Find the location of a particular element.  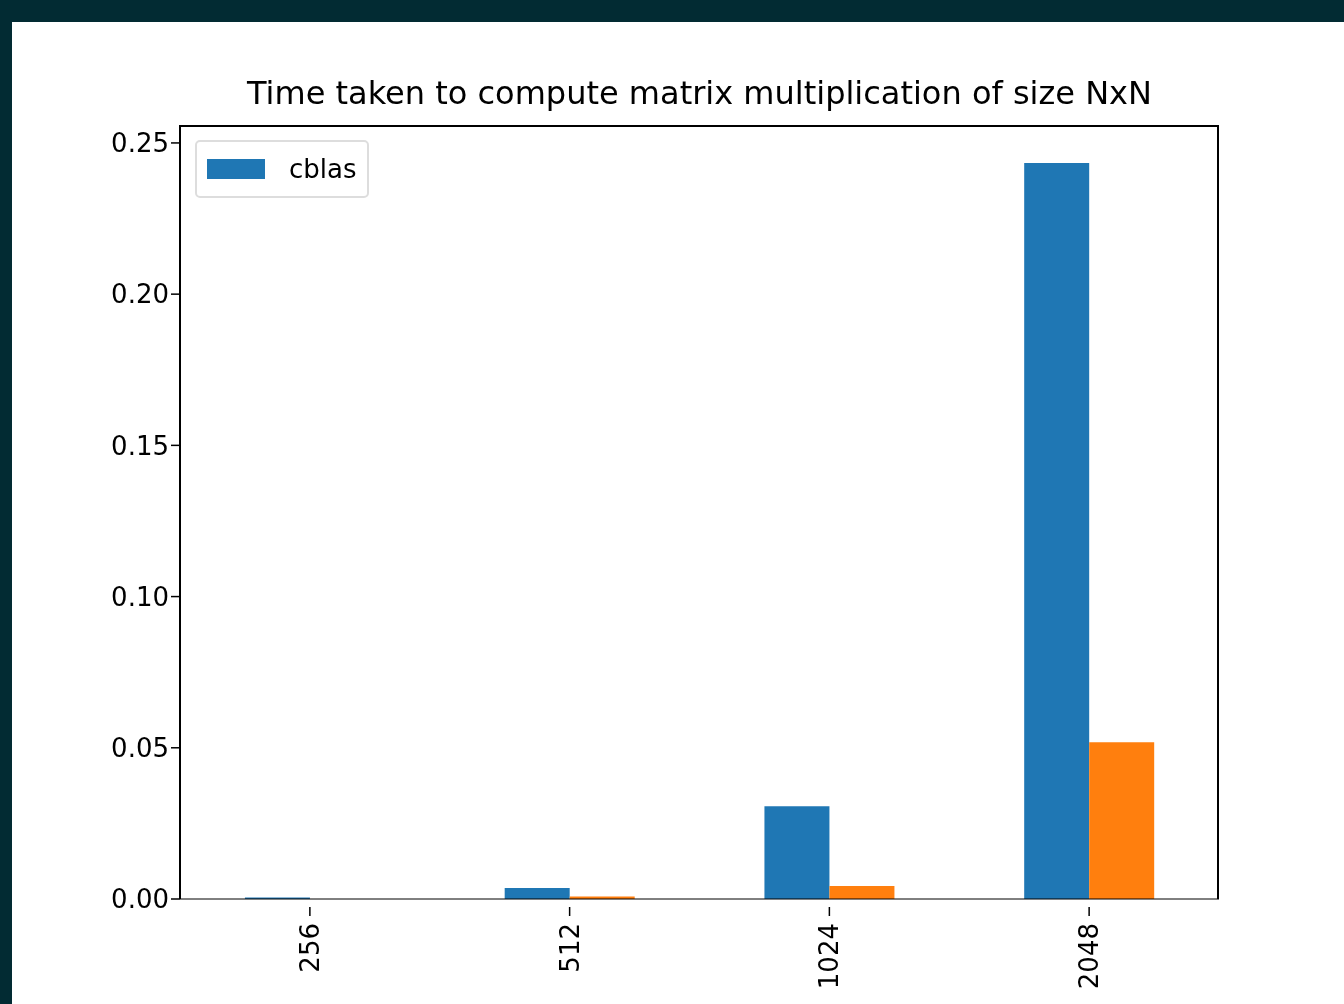

x-tick-label: 1024 is located at coordinates (829, 956).